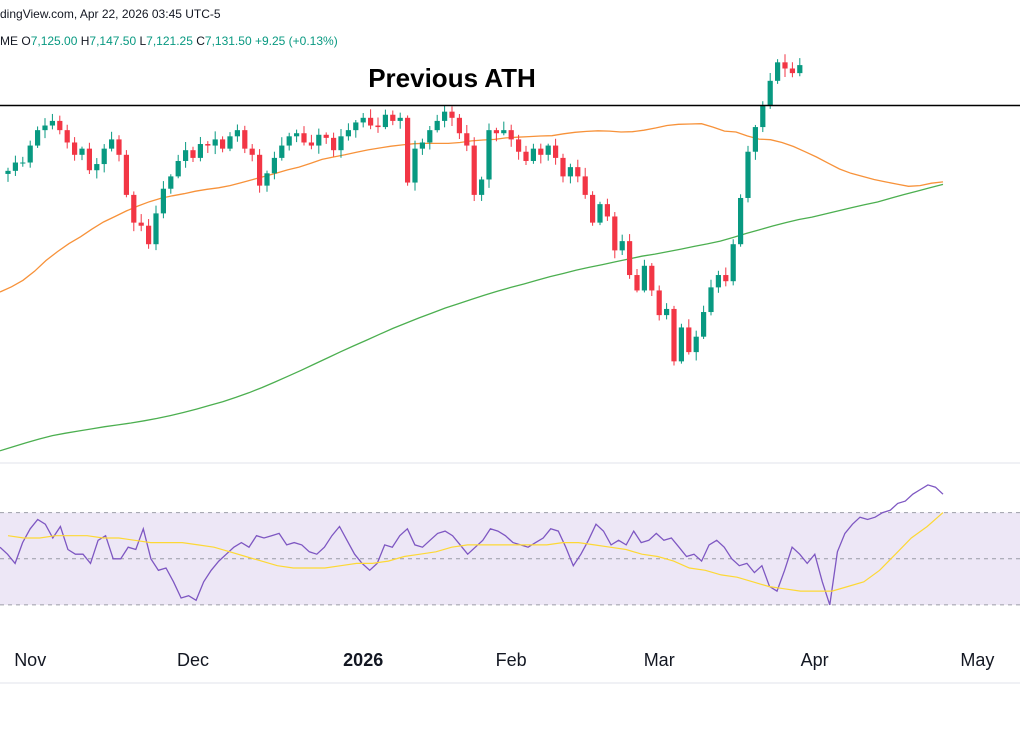 The height and width of the screenshot is (741, 1020). I want to click on low-value: 7,121.25, so click(169, 41).